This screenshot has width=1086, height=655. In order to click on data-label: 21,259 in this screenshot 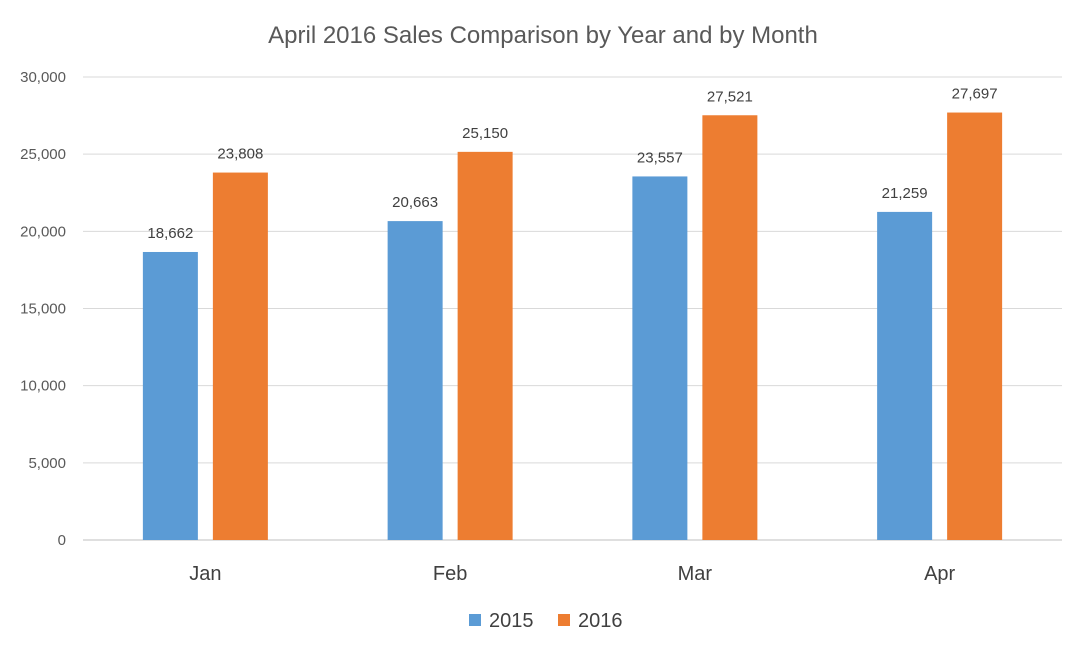, I will do `click(905, 193)`.